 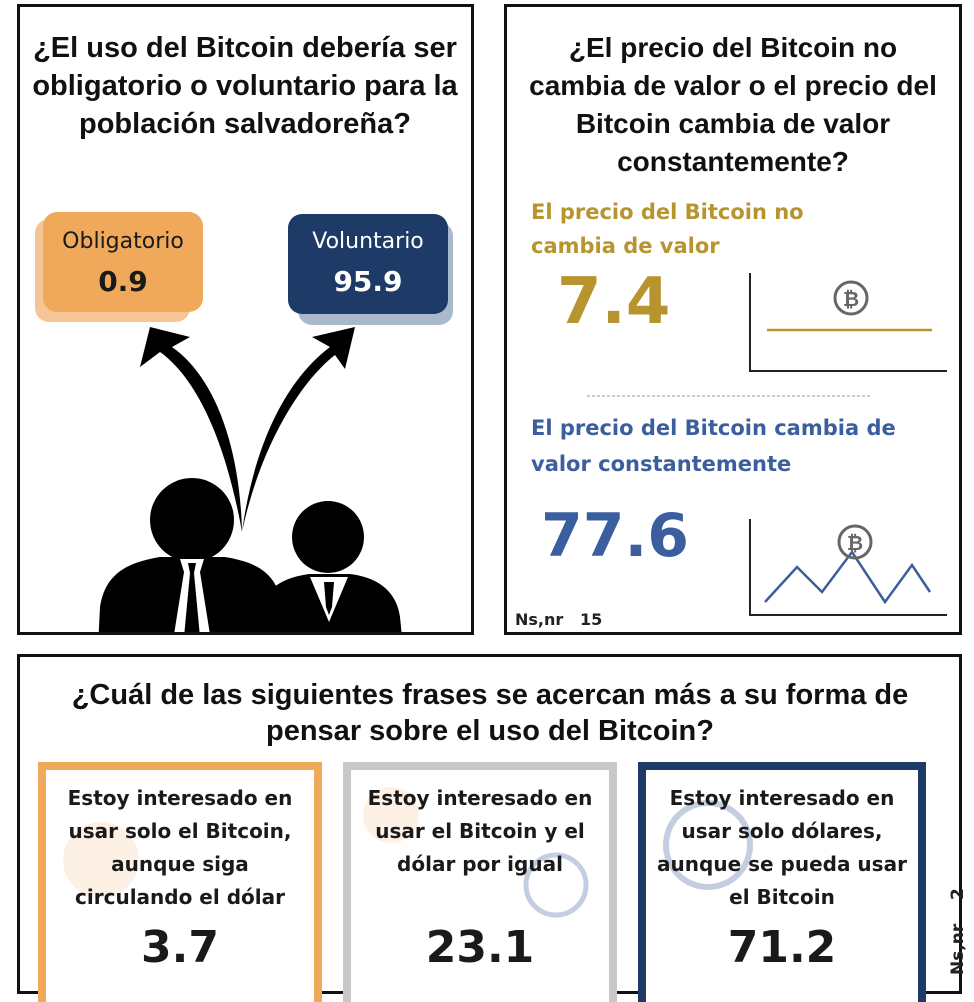 I want to click on option-label: Voluntario, so click(x=368, y=241).